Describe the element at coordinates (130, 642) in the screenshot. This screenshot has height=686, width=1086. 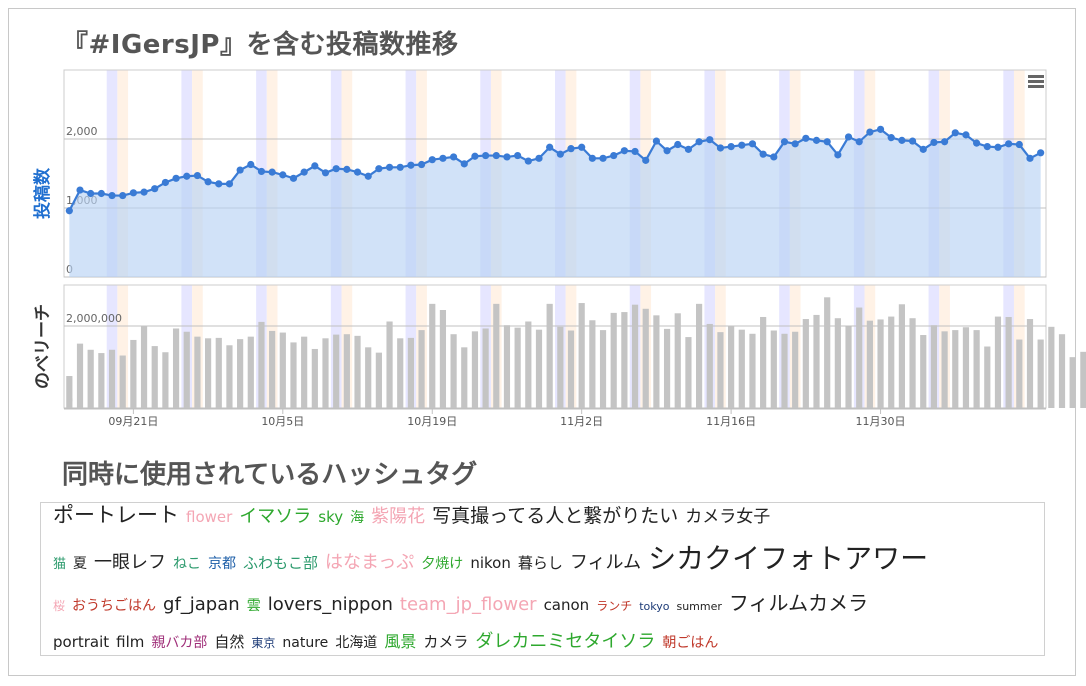
I see `hashtag-link: film` at that location.